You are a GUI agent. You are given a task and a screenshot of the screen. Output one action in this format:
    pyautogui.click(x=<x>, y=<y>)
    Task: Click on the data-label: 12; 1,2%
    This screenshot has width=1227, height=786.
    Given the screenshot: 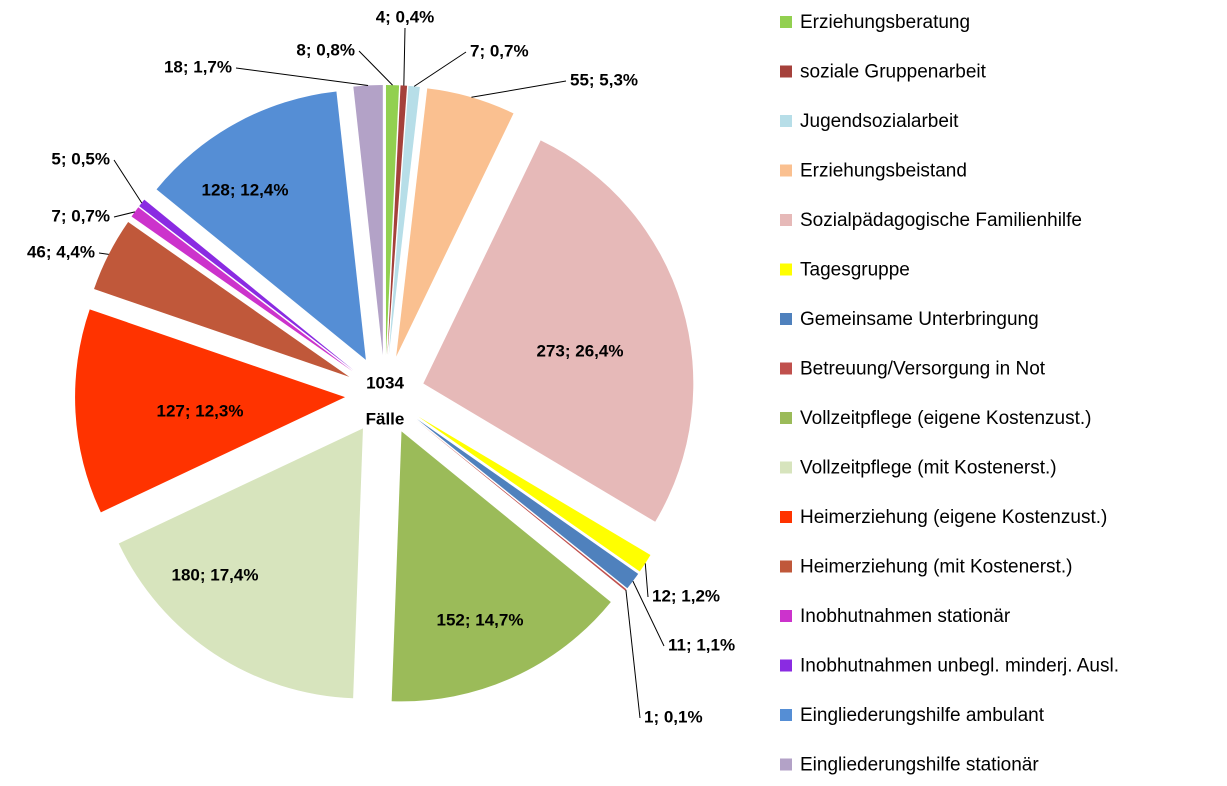 What is the action you would take?
    pyautogui.click(x=686, y=595)
    